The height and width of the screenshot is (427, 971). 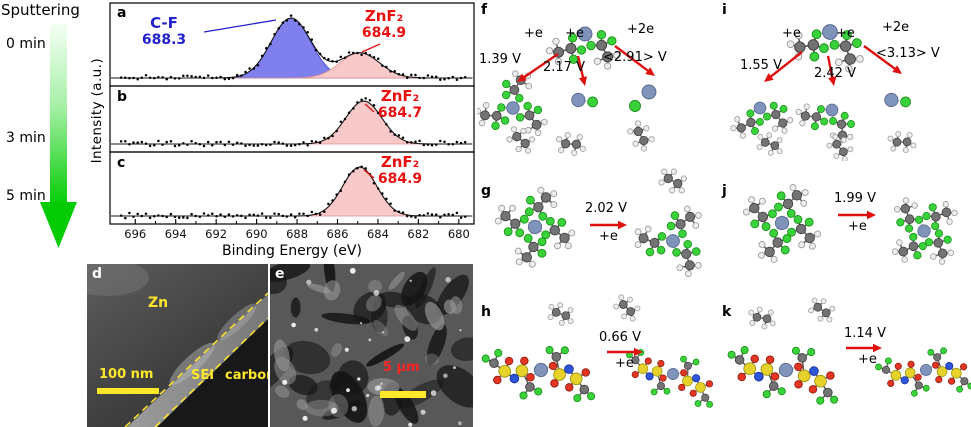 What do you see at coordinates (384, 24) in the screenshot?
I see `peak-annotation-a-znf2: ZnF₂ 684.9` at bounding box center [384, 24].